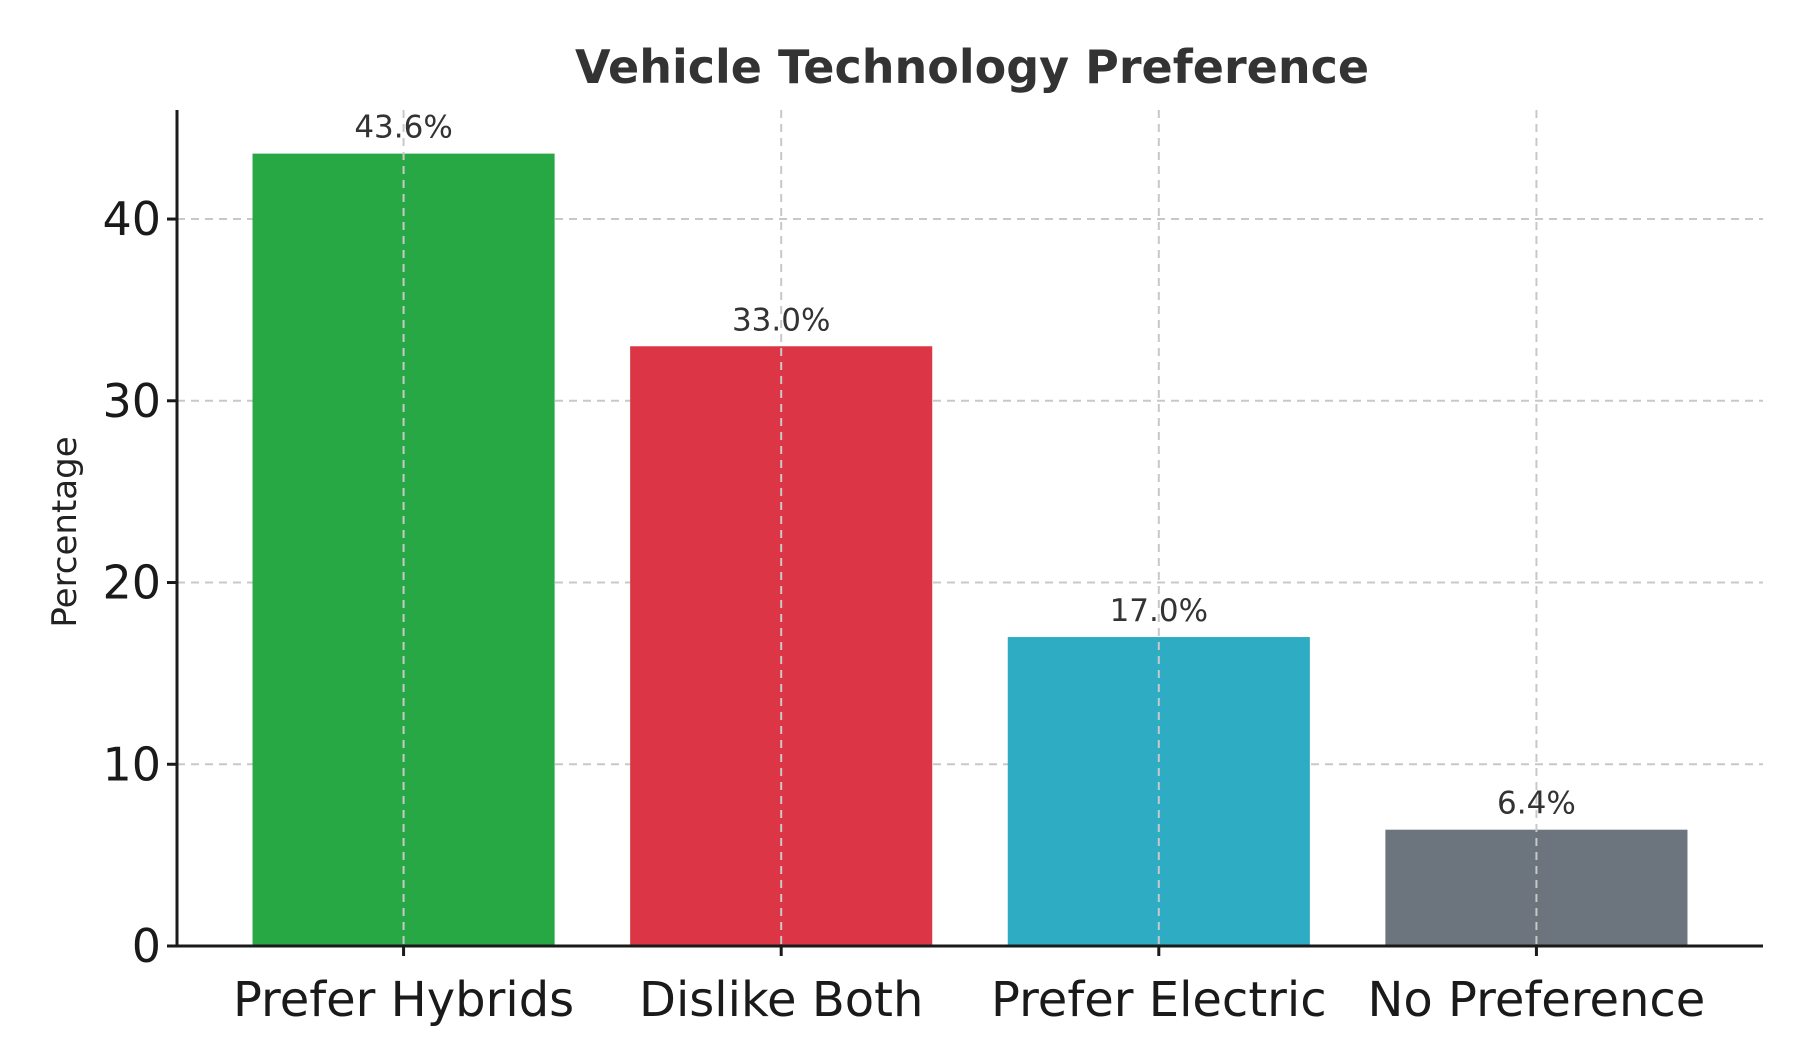 The width and height of the screenshot is (1800, 1050). Describe the element at coordinates (65, 531) in the screenshot. I see `y-axis-label: Percentage` at that location.